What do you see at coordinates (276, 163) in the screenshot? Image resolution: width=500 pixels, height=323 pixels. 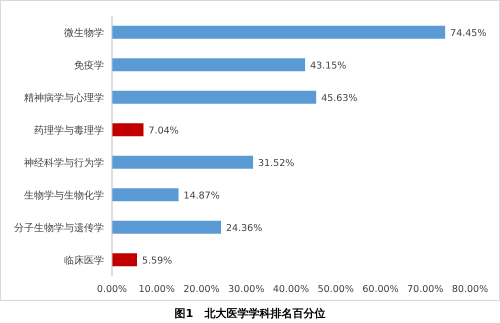 I see `data-label: 31.52%` at bounding box center [276, 163].